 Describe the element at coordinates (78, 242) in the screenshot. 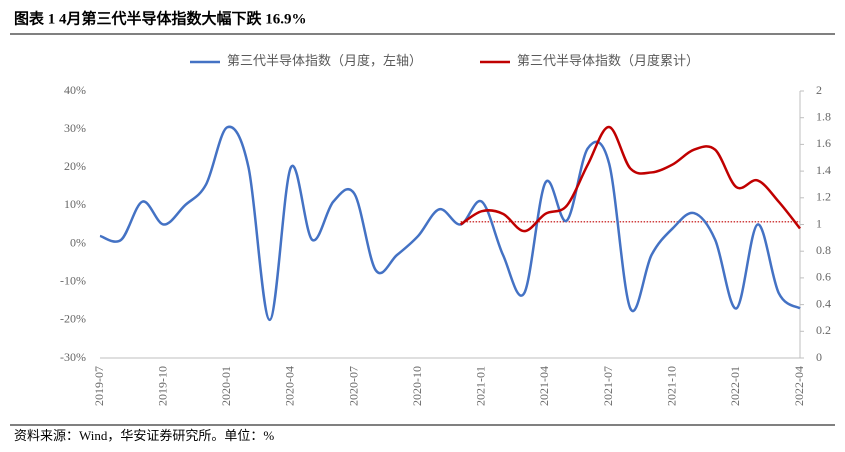

I see `y-tick-label: 0%` at that location.